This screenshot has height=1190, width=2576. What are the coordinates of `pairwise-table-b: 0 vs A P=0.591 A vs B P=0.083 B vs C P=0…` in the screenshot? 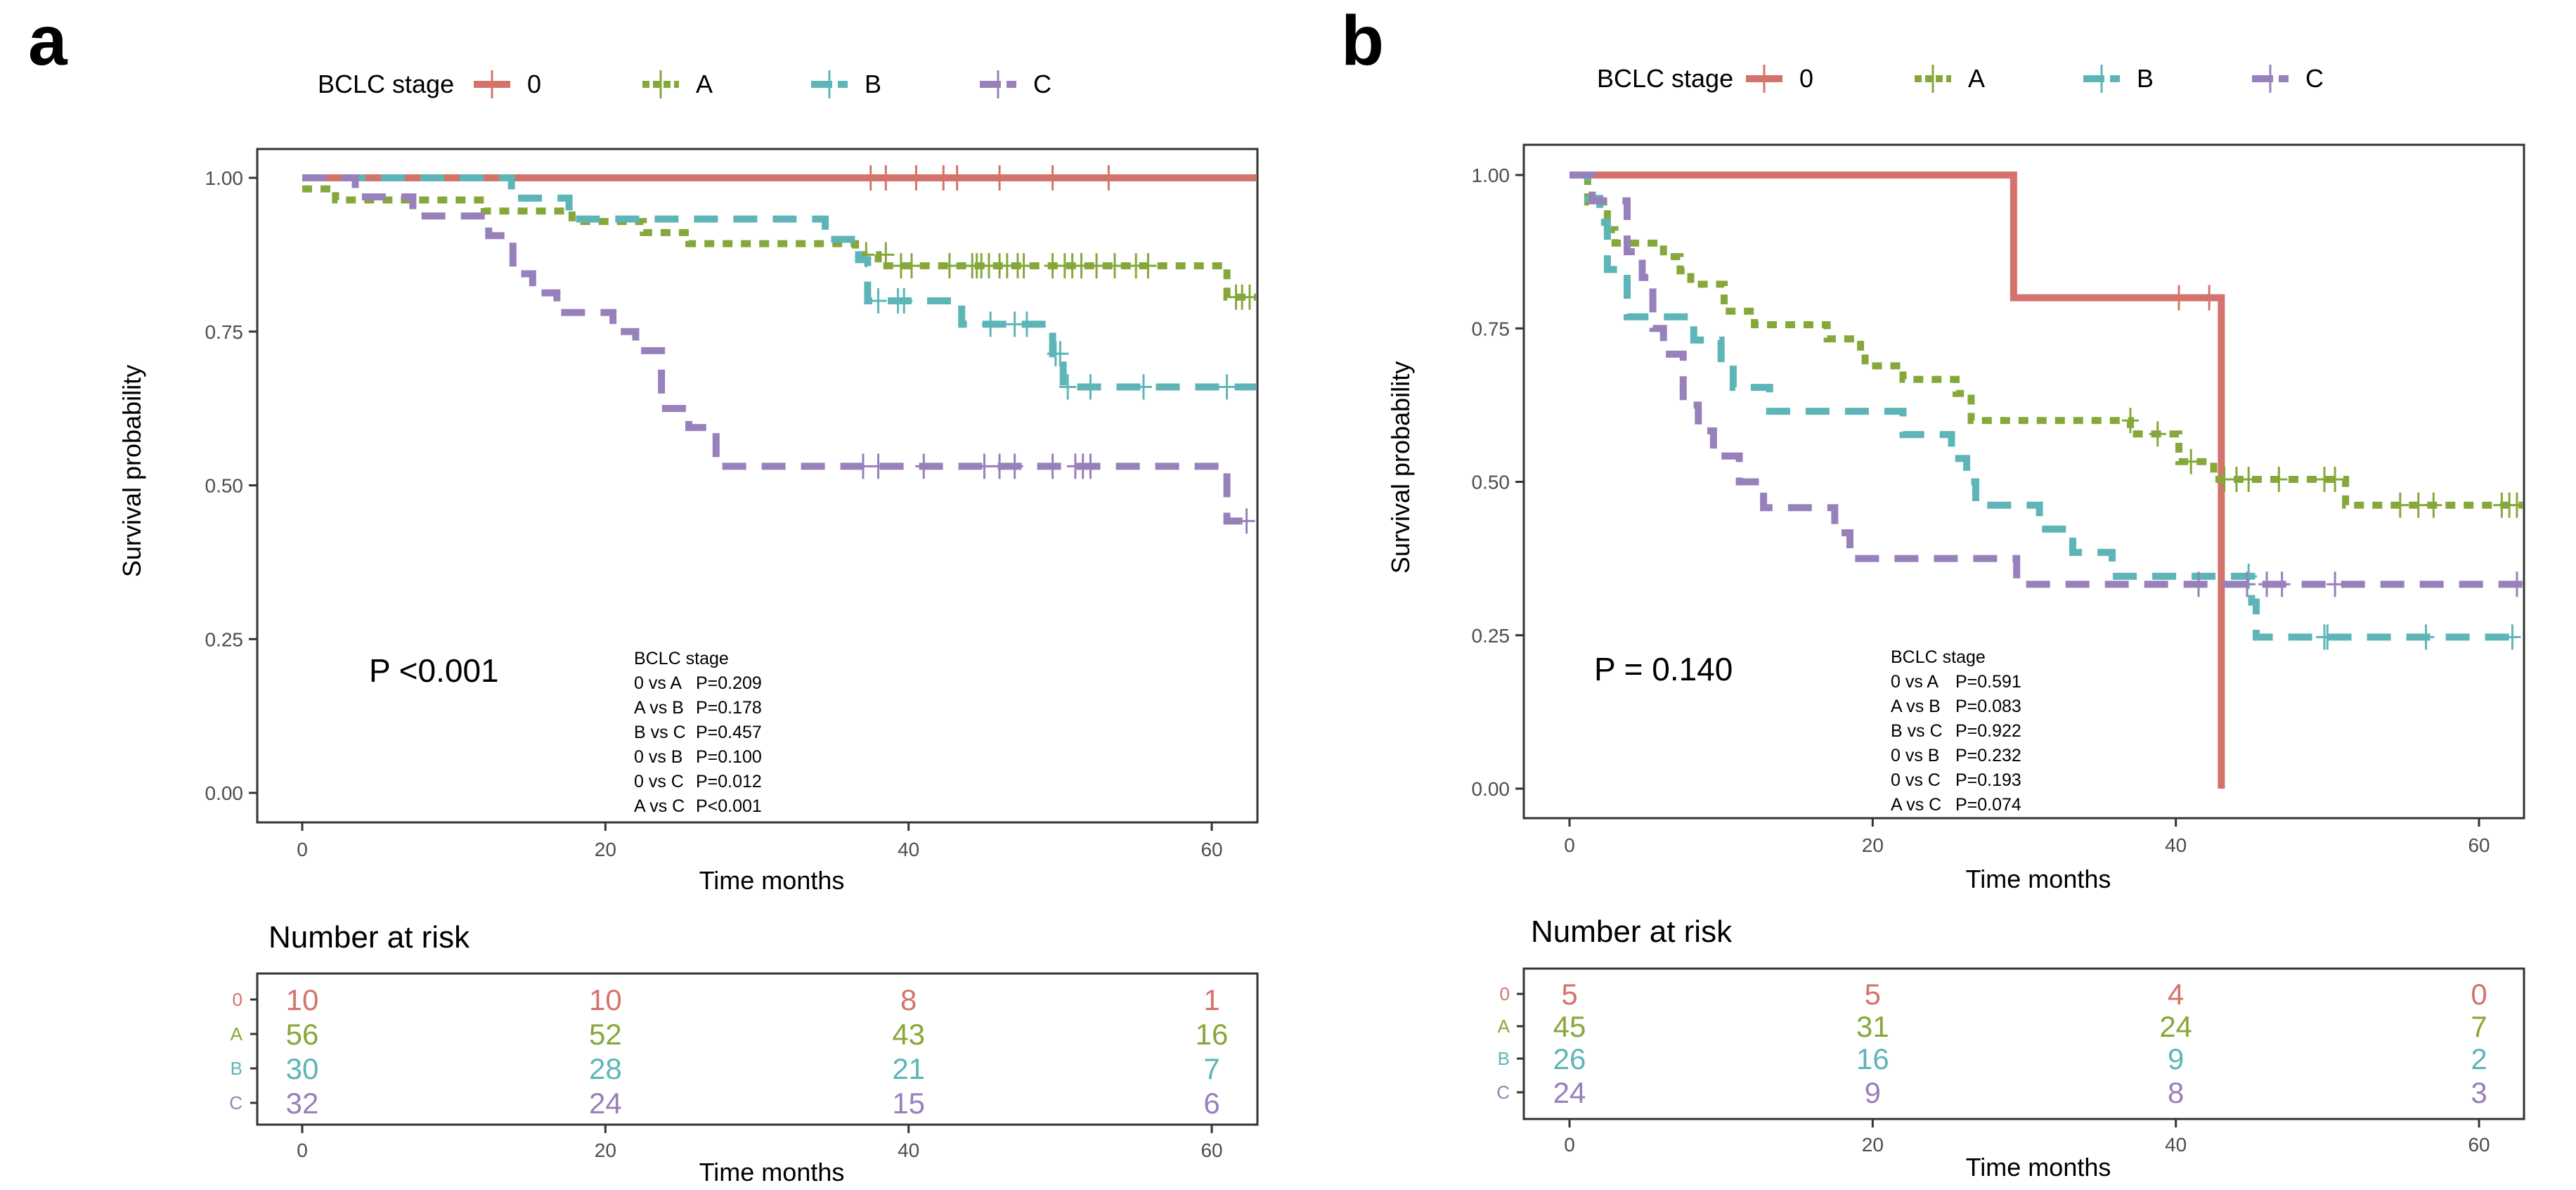 It's located at (1956, 744).